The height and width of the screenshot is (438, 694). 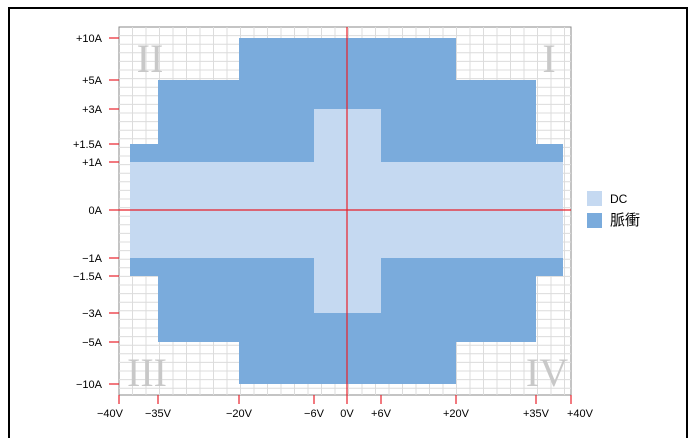 What do you see at coordinates (92, 343) in the screenshot?
I see `y-tick-label: −5A` at bounding box center [92, 343].